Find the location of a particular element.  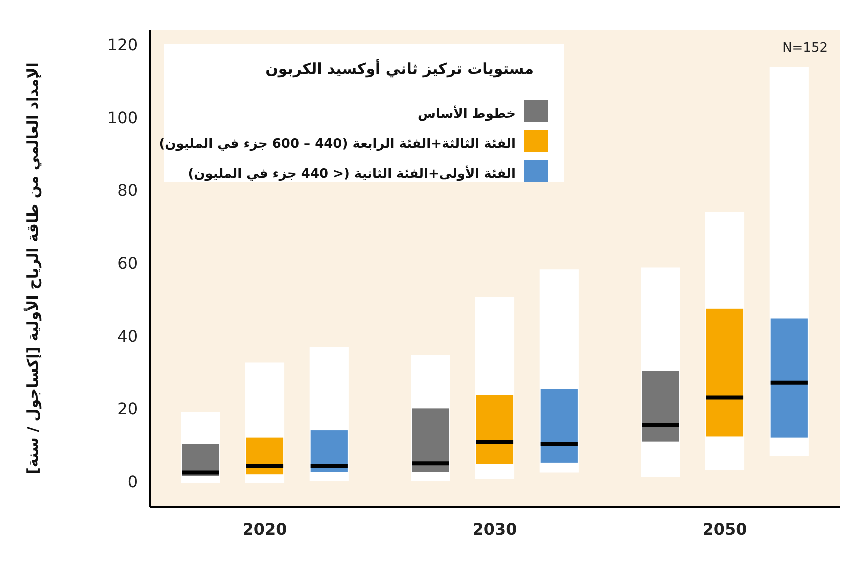

y-tick-label: 100 is located at coordinates (122, 118).